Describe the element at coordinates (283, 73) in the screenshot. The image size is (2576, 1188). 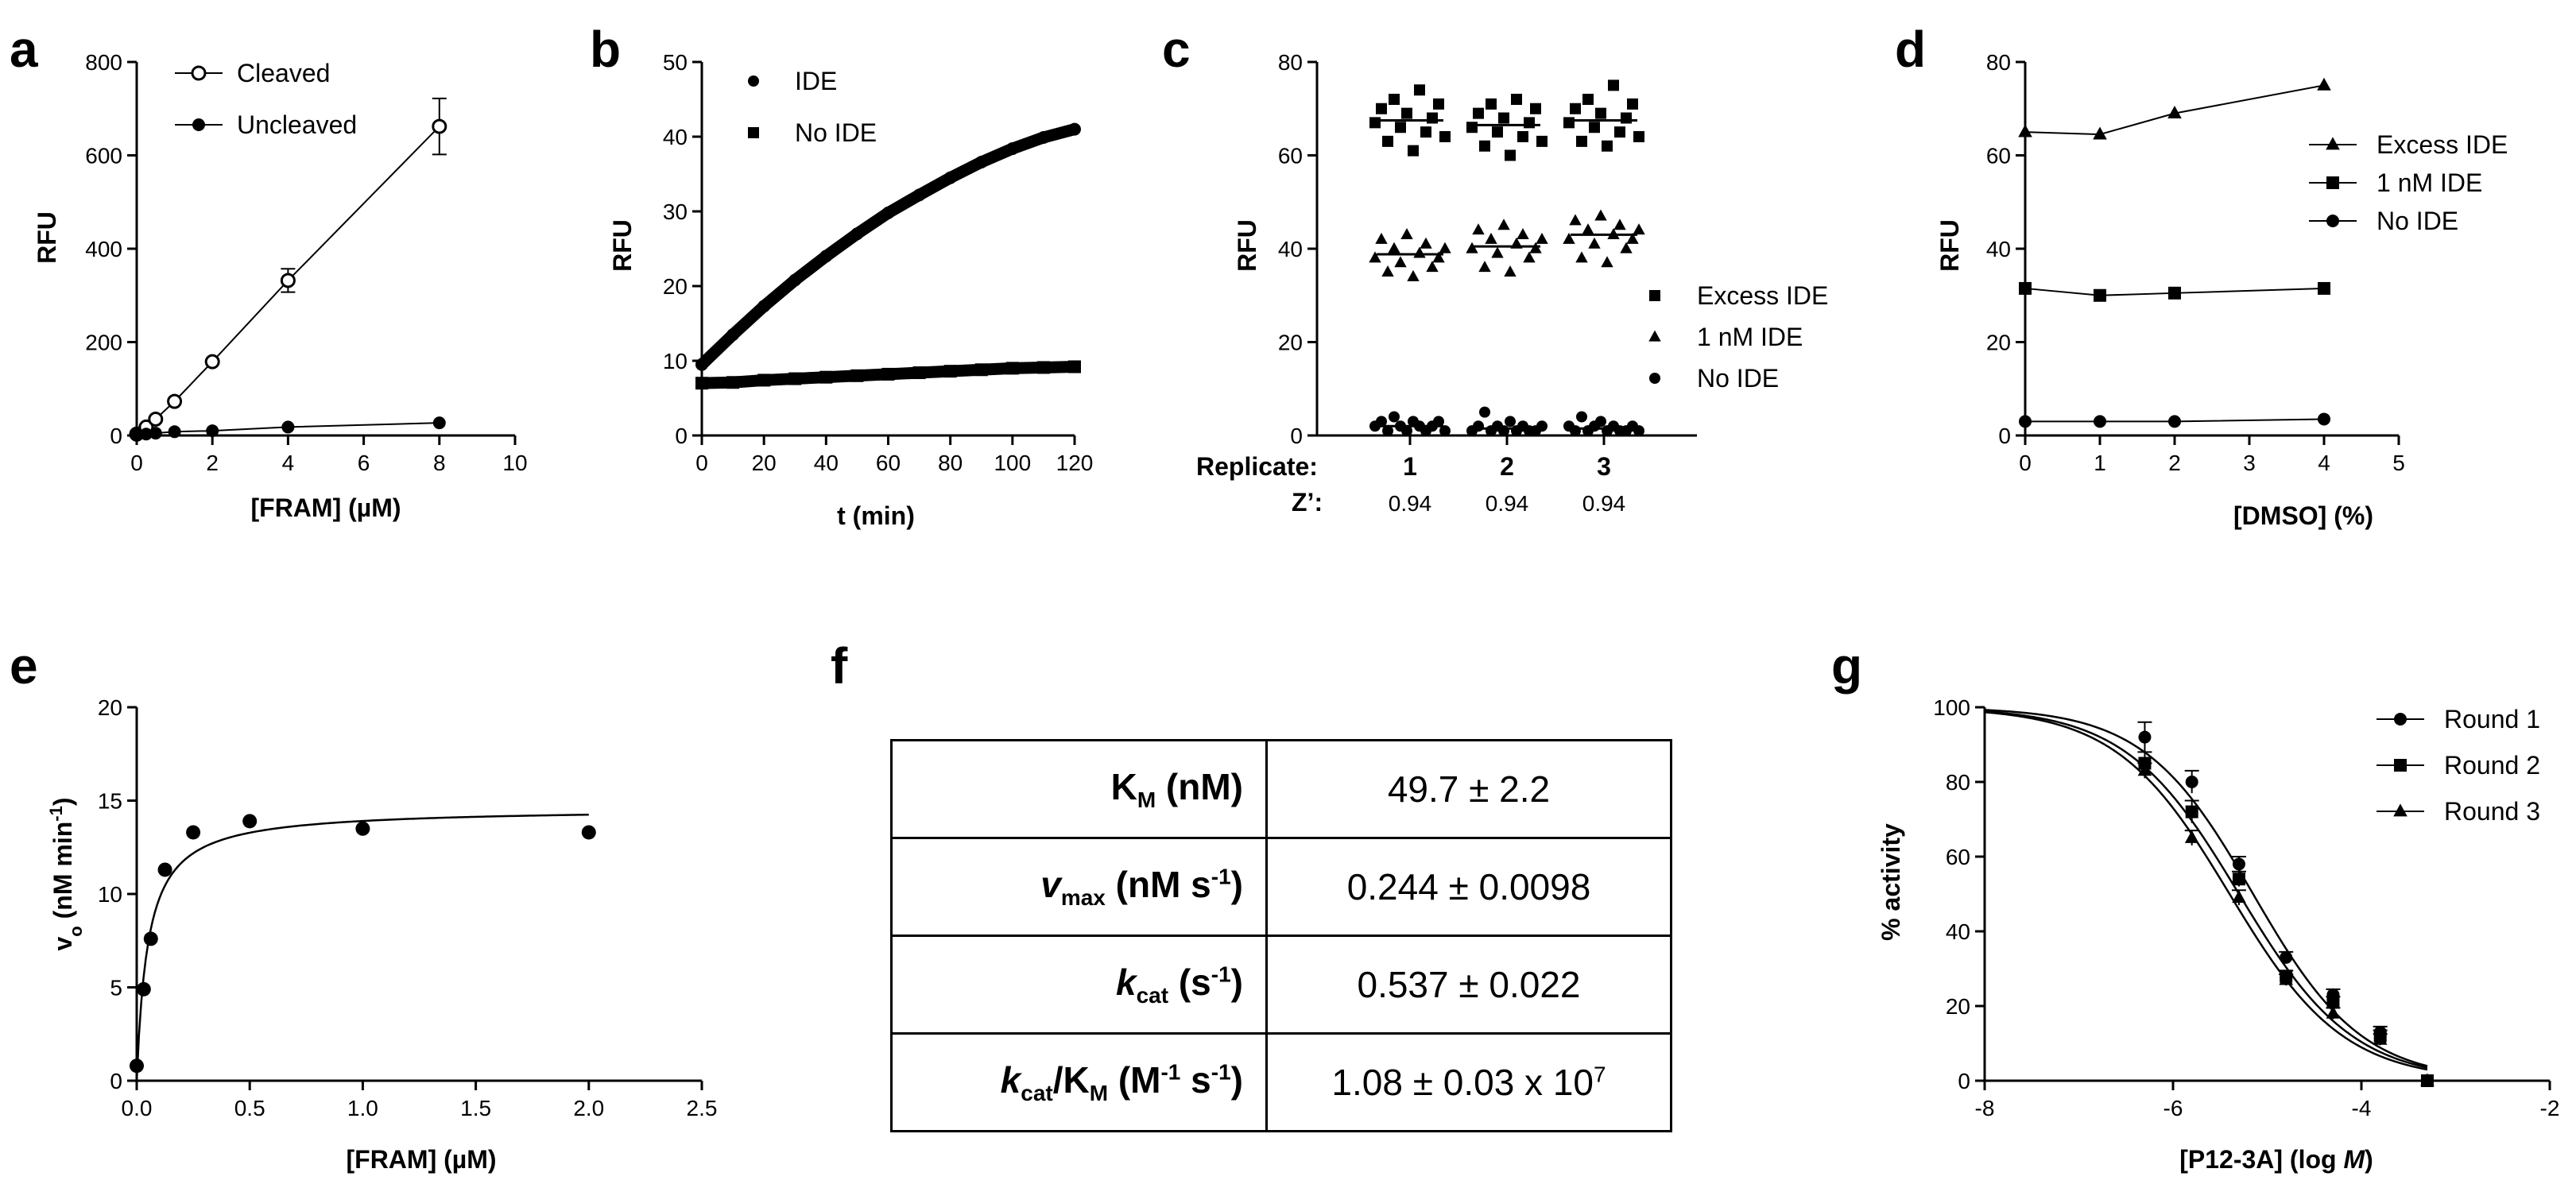
I see `a-legend-label: Cleaved` at that location.